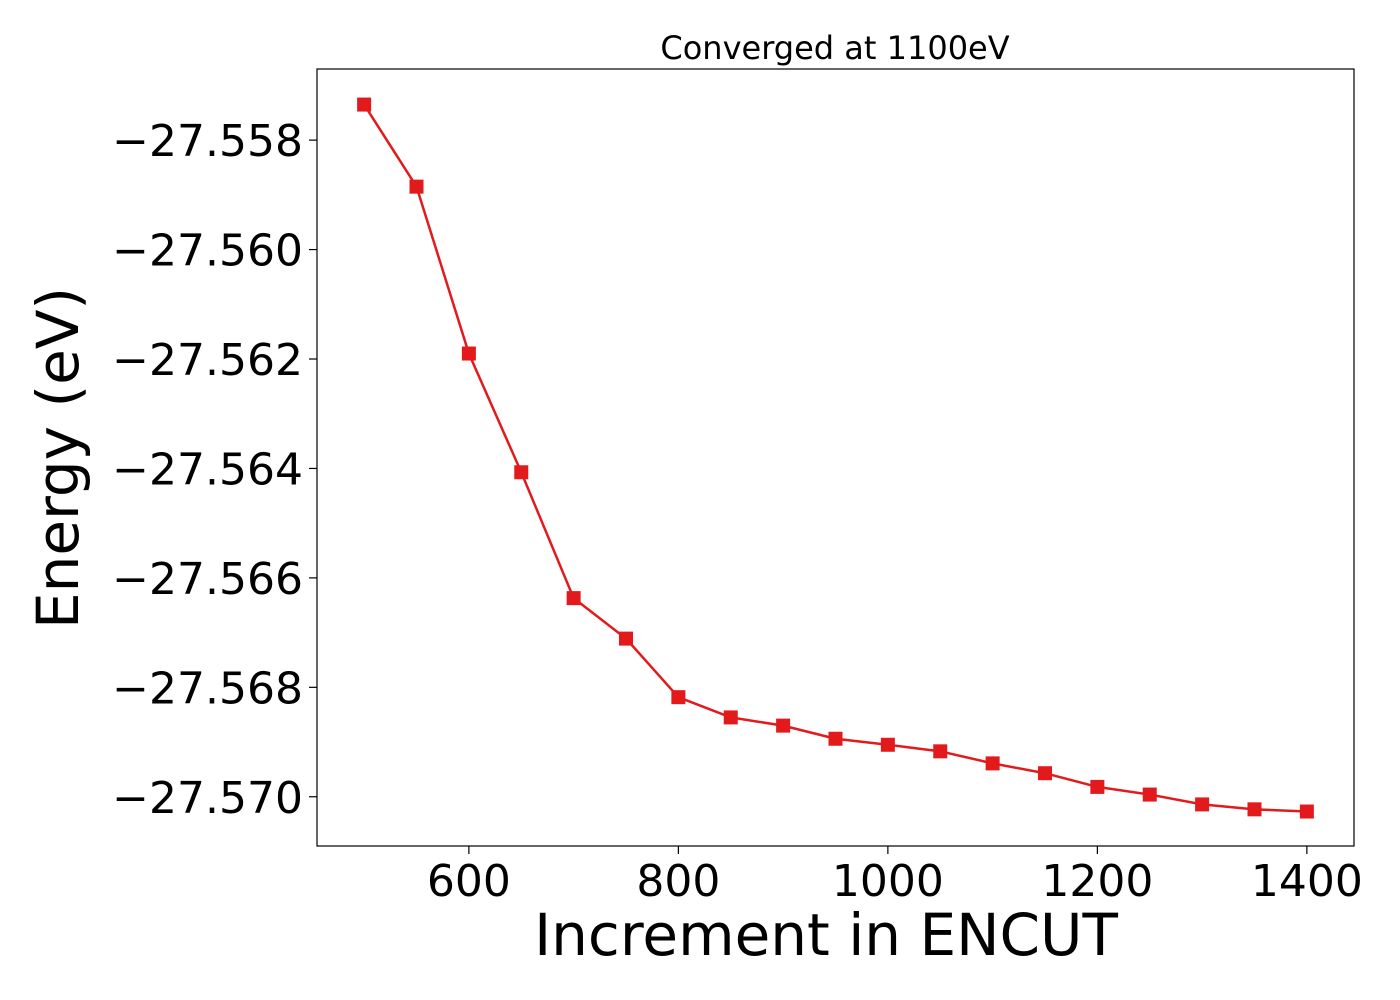 The image size is (1400, 1000). I want to click on x-tick-label: 800, so click(678, 881).